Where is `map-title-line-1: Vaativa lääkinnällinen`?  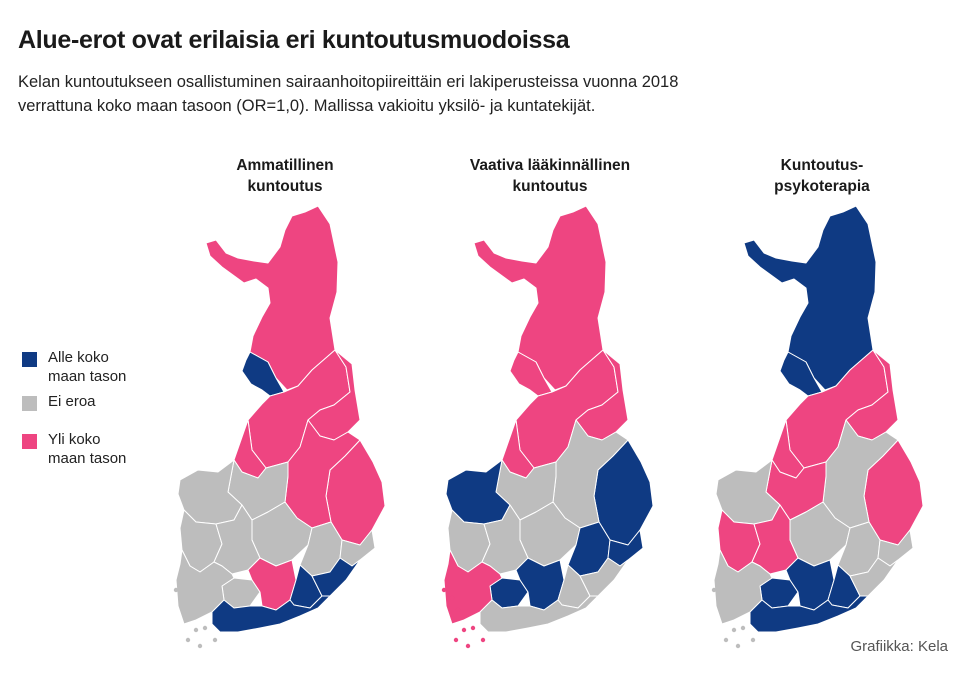 map-title-line-1: Vaativa lääkinnällinen is located at coordinates (550, 165).